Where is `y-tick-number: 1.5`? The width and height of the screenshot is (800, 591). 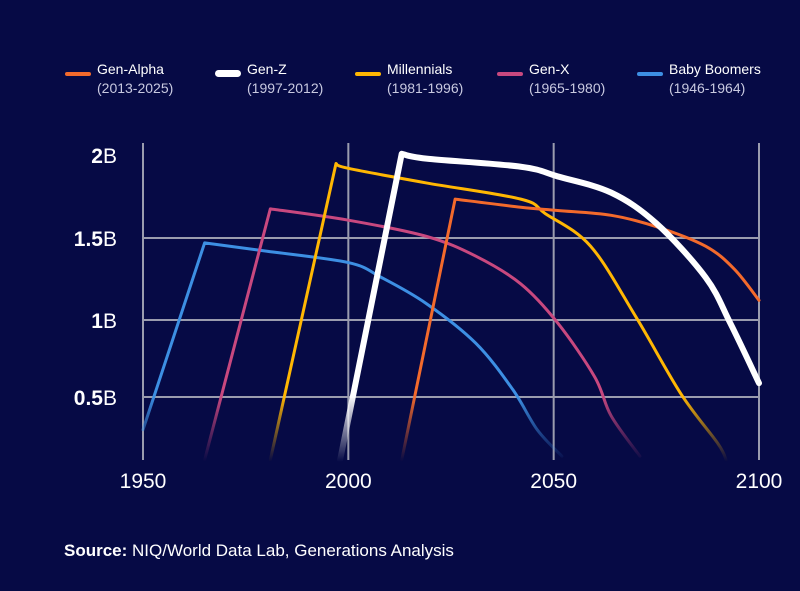 y-tick-number: 1.5 is located at coordinates (89, 239).